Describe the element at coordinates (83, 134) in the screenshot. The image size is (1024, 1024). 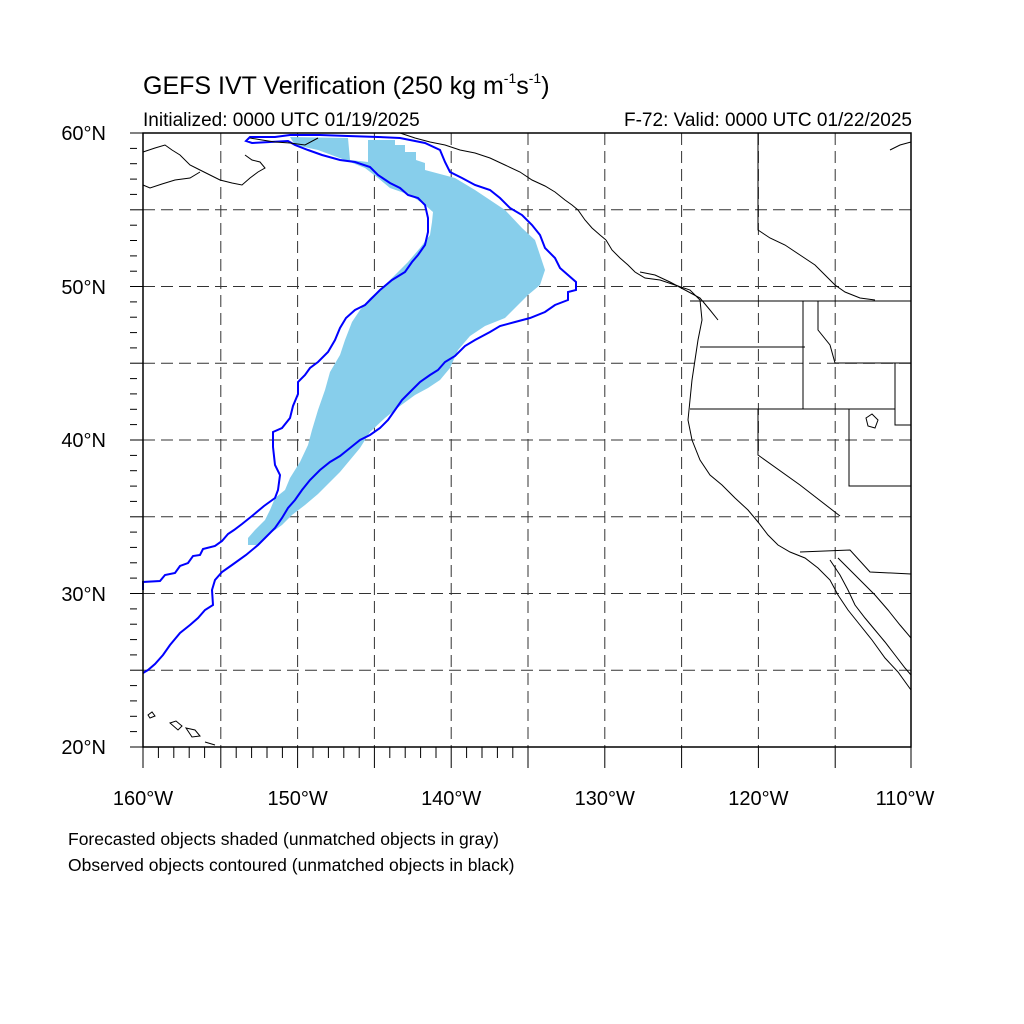
I see `lat-label-60: 60°N` at that location.